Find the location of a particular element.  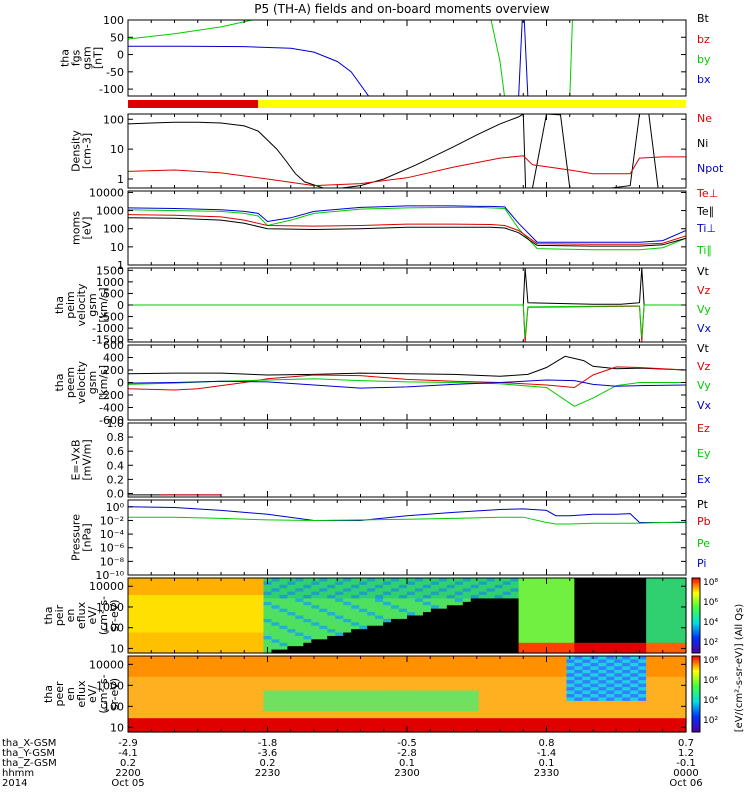

colorbar-tick-label: 10⁴ is located at coordinates (710, 623).